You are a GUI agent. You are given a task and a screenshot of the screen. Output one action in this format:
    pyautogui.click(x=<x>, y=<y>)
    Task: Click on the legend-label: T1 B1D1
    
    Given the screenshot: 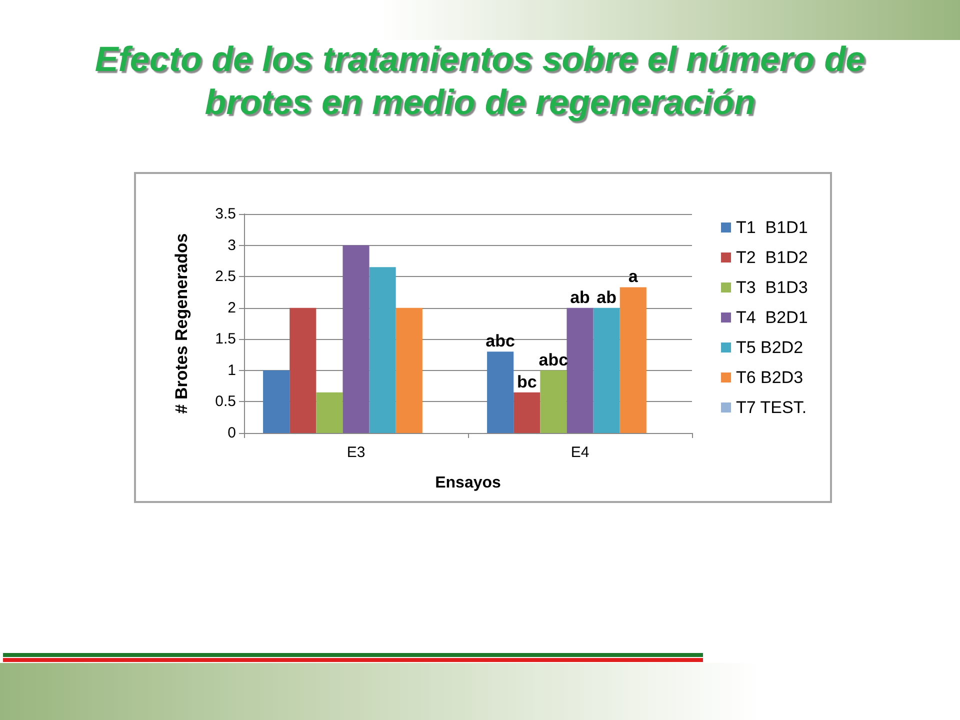 What is the action you would take?
    pyautogui.click(x=772, y=227)
    